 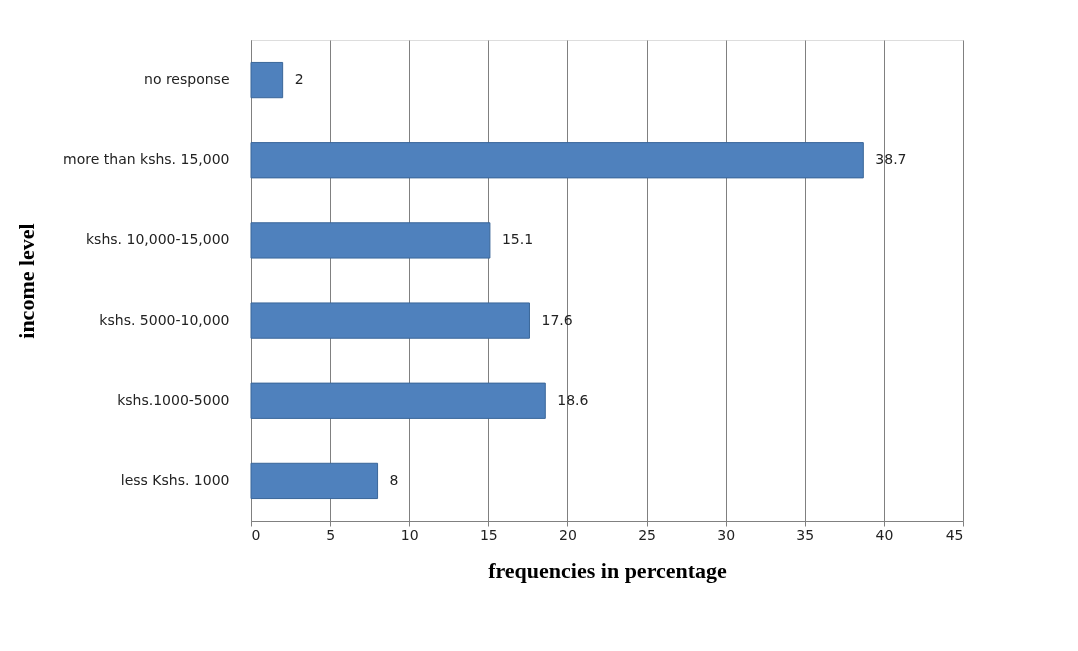 What do you see at coordinates (805, 534) in the screenshot?
I see `x-tick-label: 35` at bounding box center [805, 534].